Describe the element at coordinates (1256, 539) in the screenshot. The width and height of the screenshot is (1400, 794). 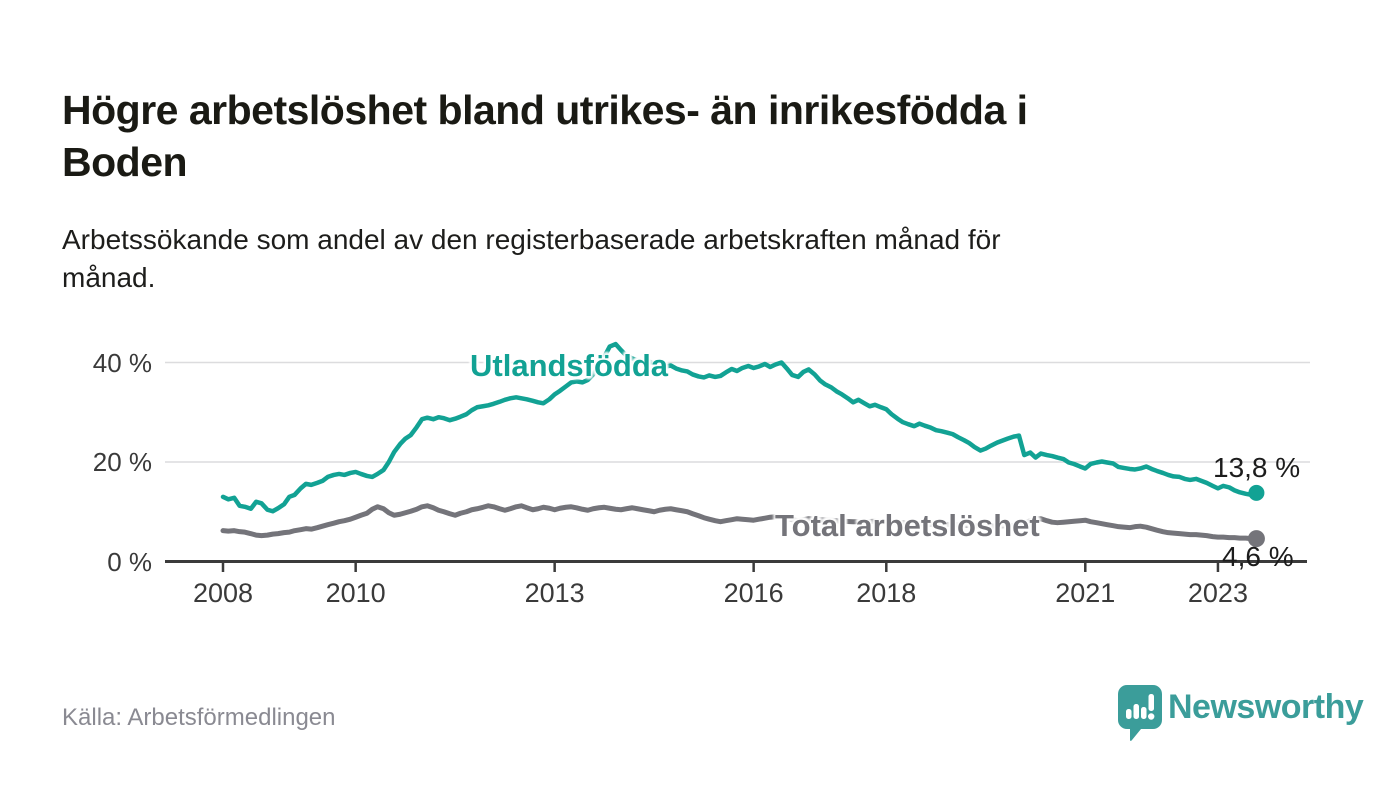
I see `series-end-dot-total-arbetsloshet` at that location.